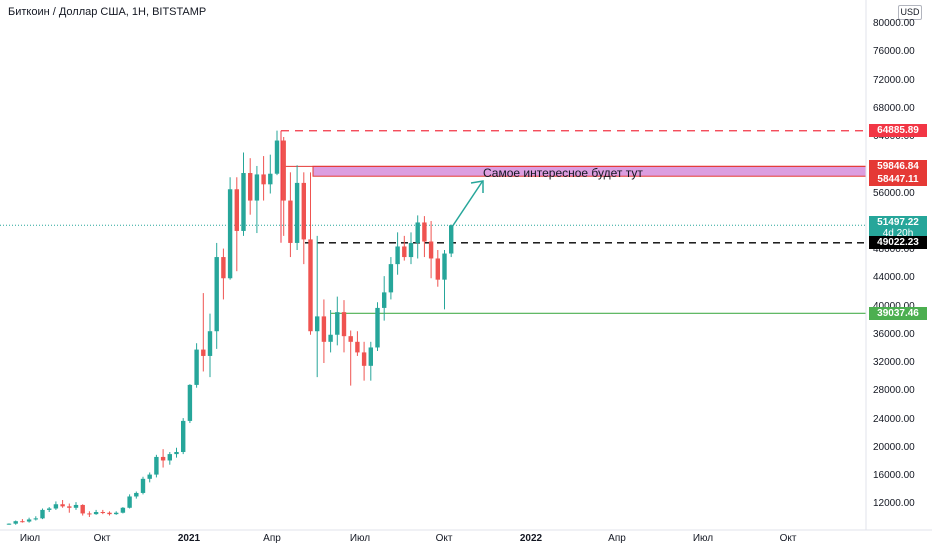 This screenshot has width=932, height=550. I want to click on y-tick-label: 32000.00, so click(894, 362).